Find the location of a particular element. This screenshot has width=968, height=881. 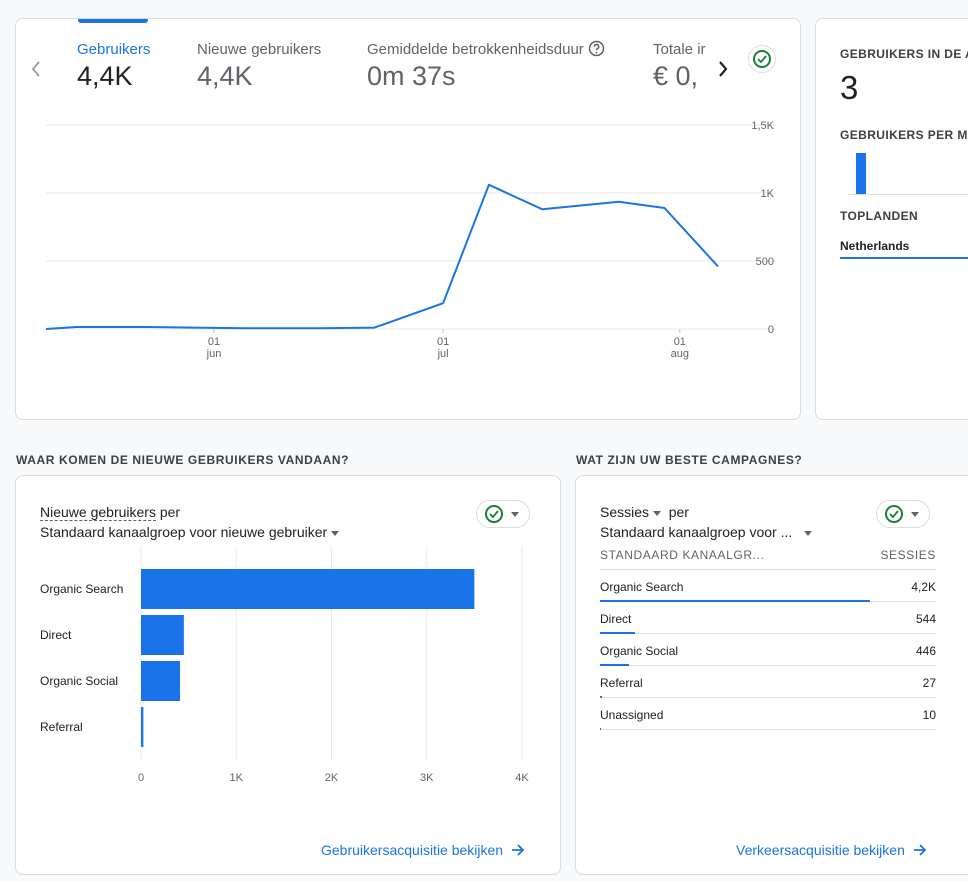

realtime-users-label: GEBRUIKERS IN DE AF is located at coordinates (904, 54).